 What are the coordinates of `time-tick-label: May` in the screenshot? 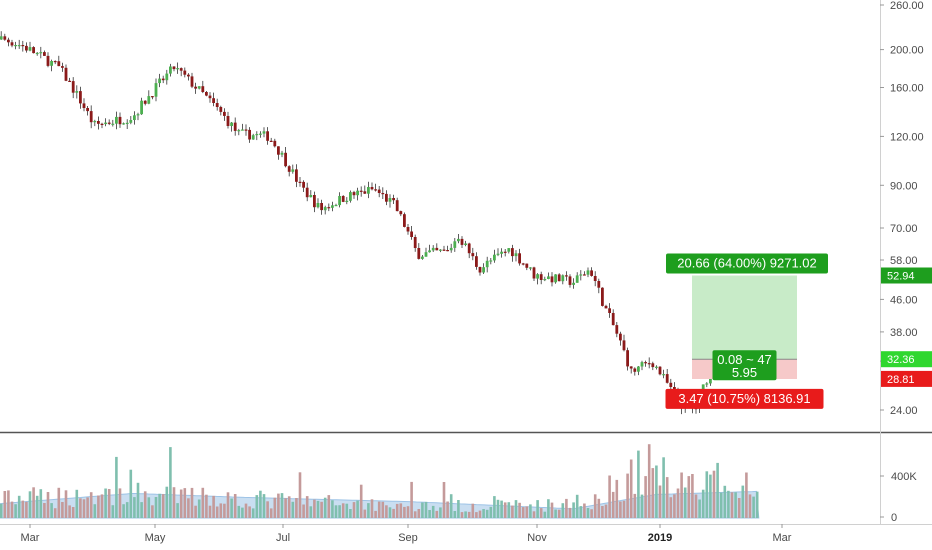 It's located at (155, 538).